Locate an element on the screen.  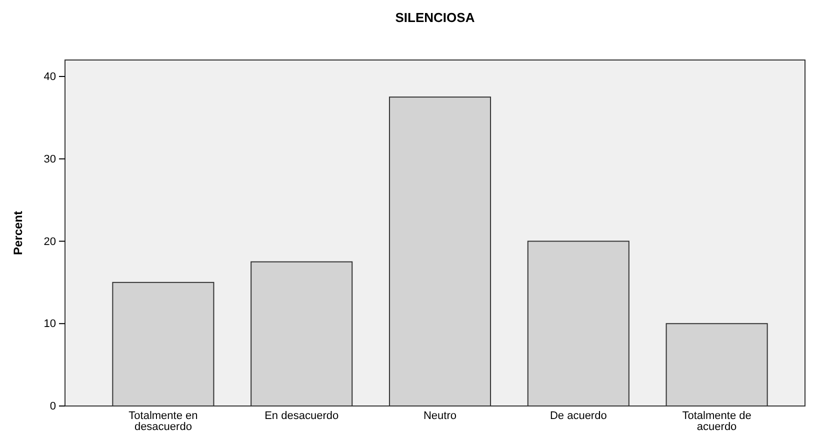
x-tick-label: De acuerdo is located at coordinates (578, 416).